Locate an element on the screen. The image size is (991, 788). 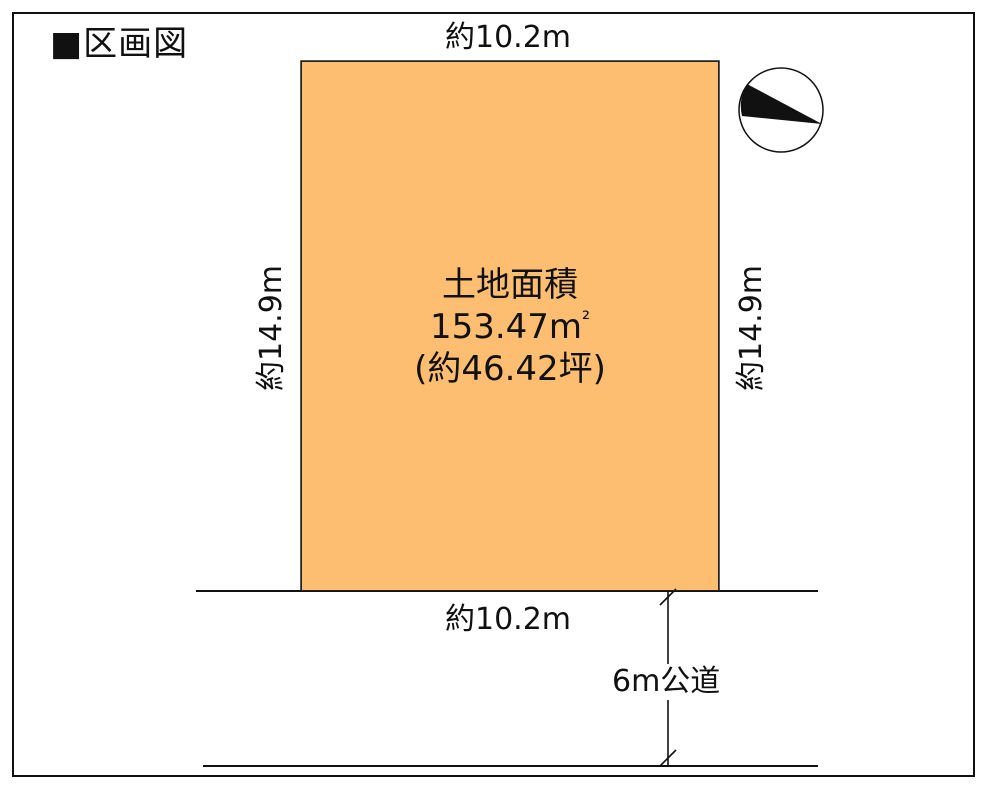
right-depth-label: 約14.9m is located at coordinates (751, 328).